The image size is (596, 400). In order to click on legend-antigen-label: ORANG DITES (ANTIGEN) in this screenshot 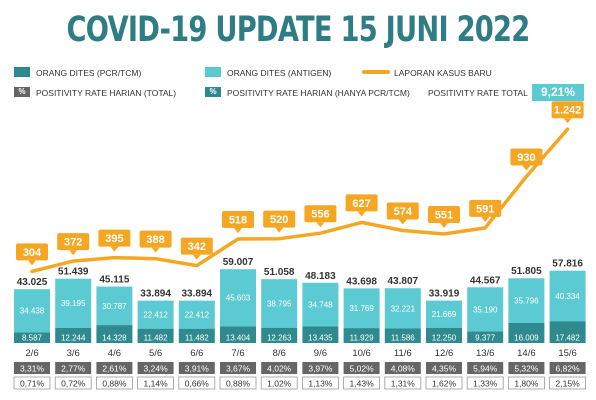, I will do `click(279, 73)`.